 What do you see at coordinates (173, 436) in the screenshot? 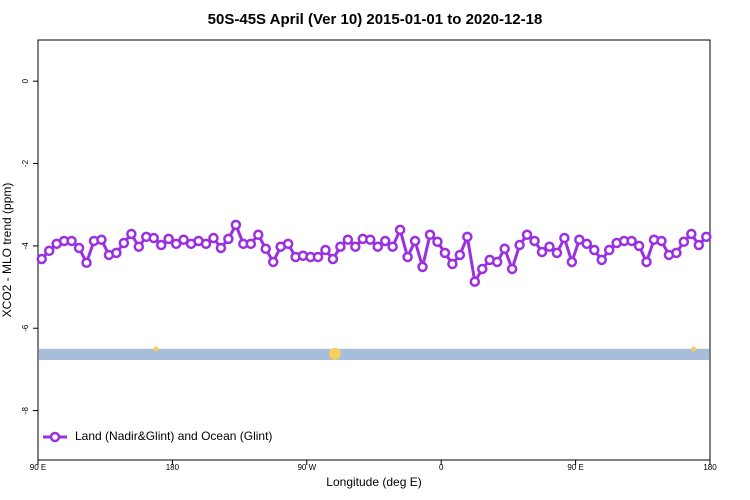
I see `legend-label: Land (Nadir&Glint) and Ocean (Glint)` at bounding box center [173, 436].